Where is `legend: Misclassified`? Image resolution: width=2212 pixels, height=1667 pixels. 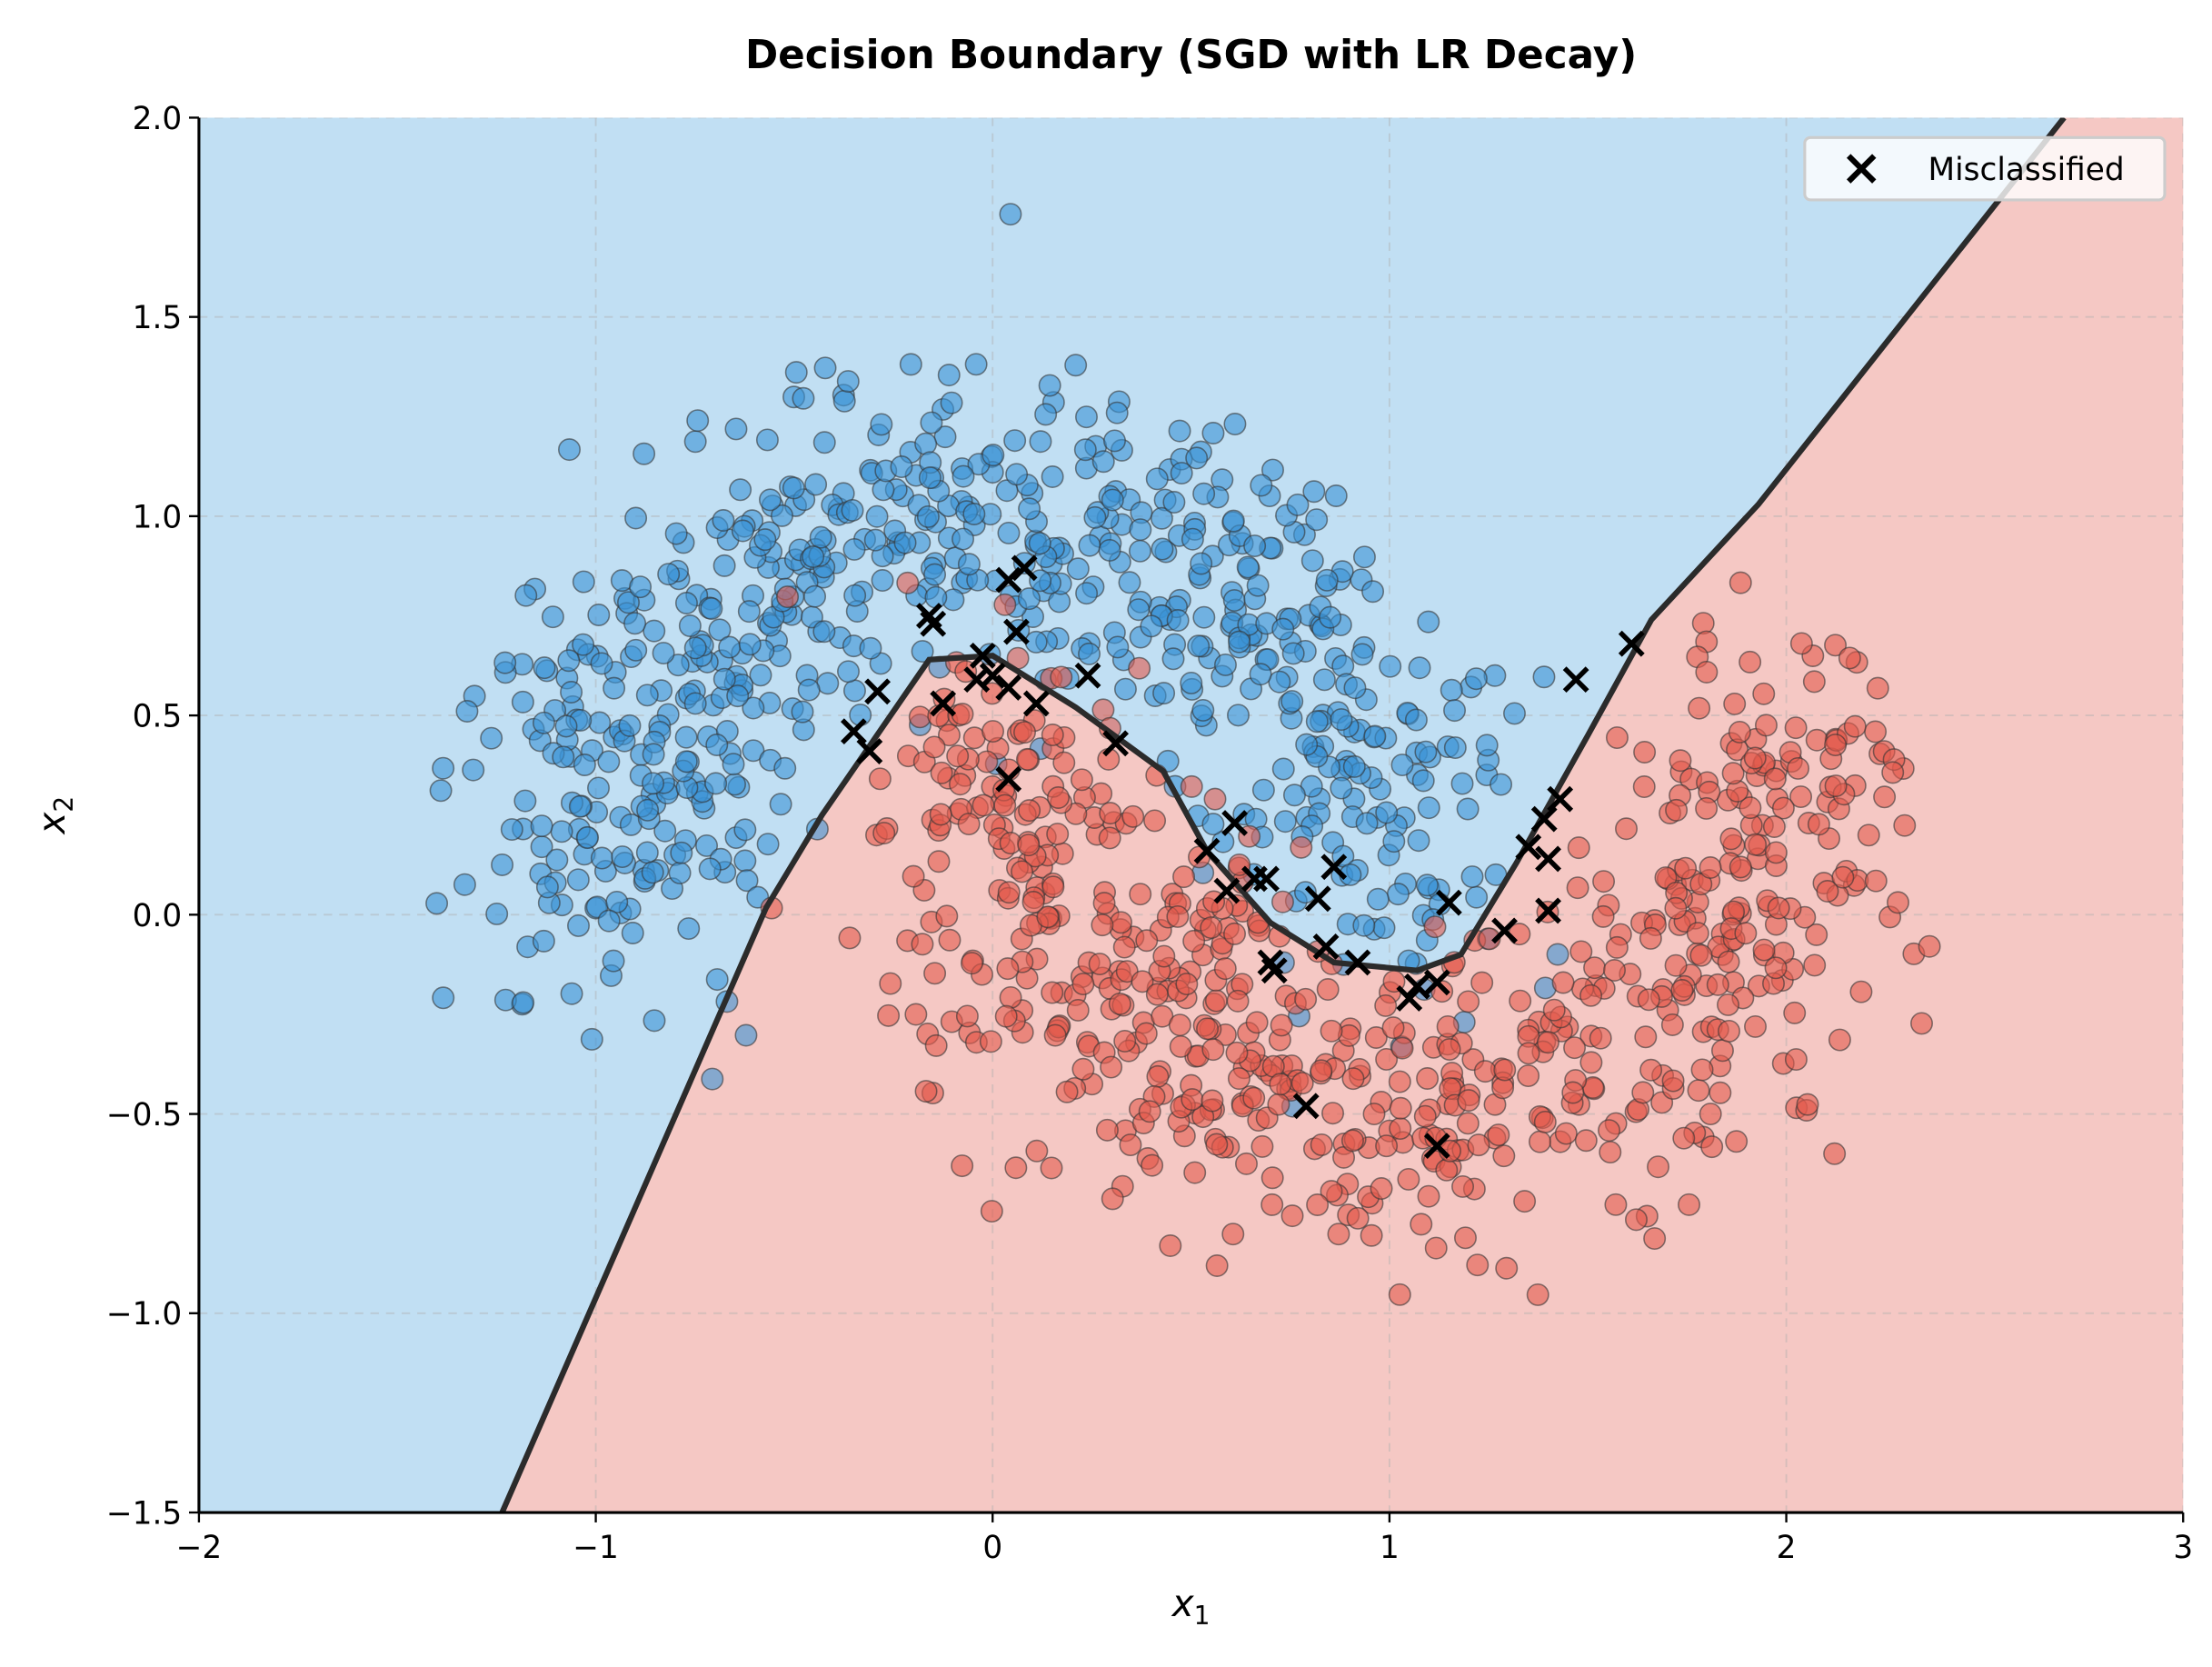 legend: Misclassified is located at coordinates (1985, 168).